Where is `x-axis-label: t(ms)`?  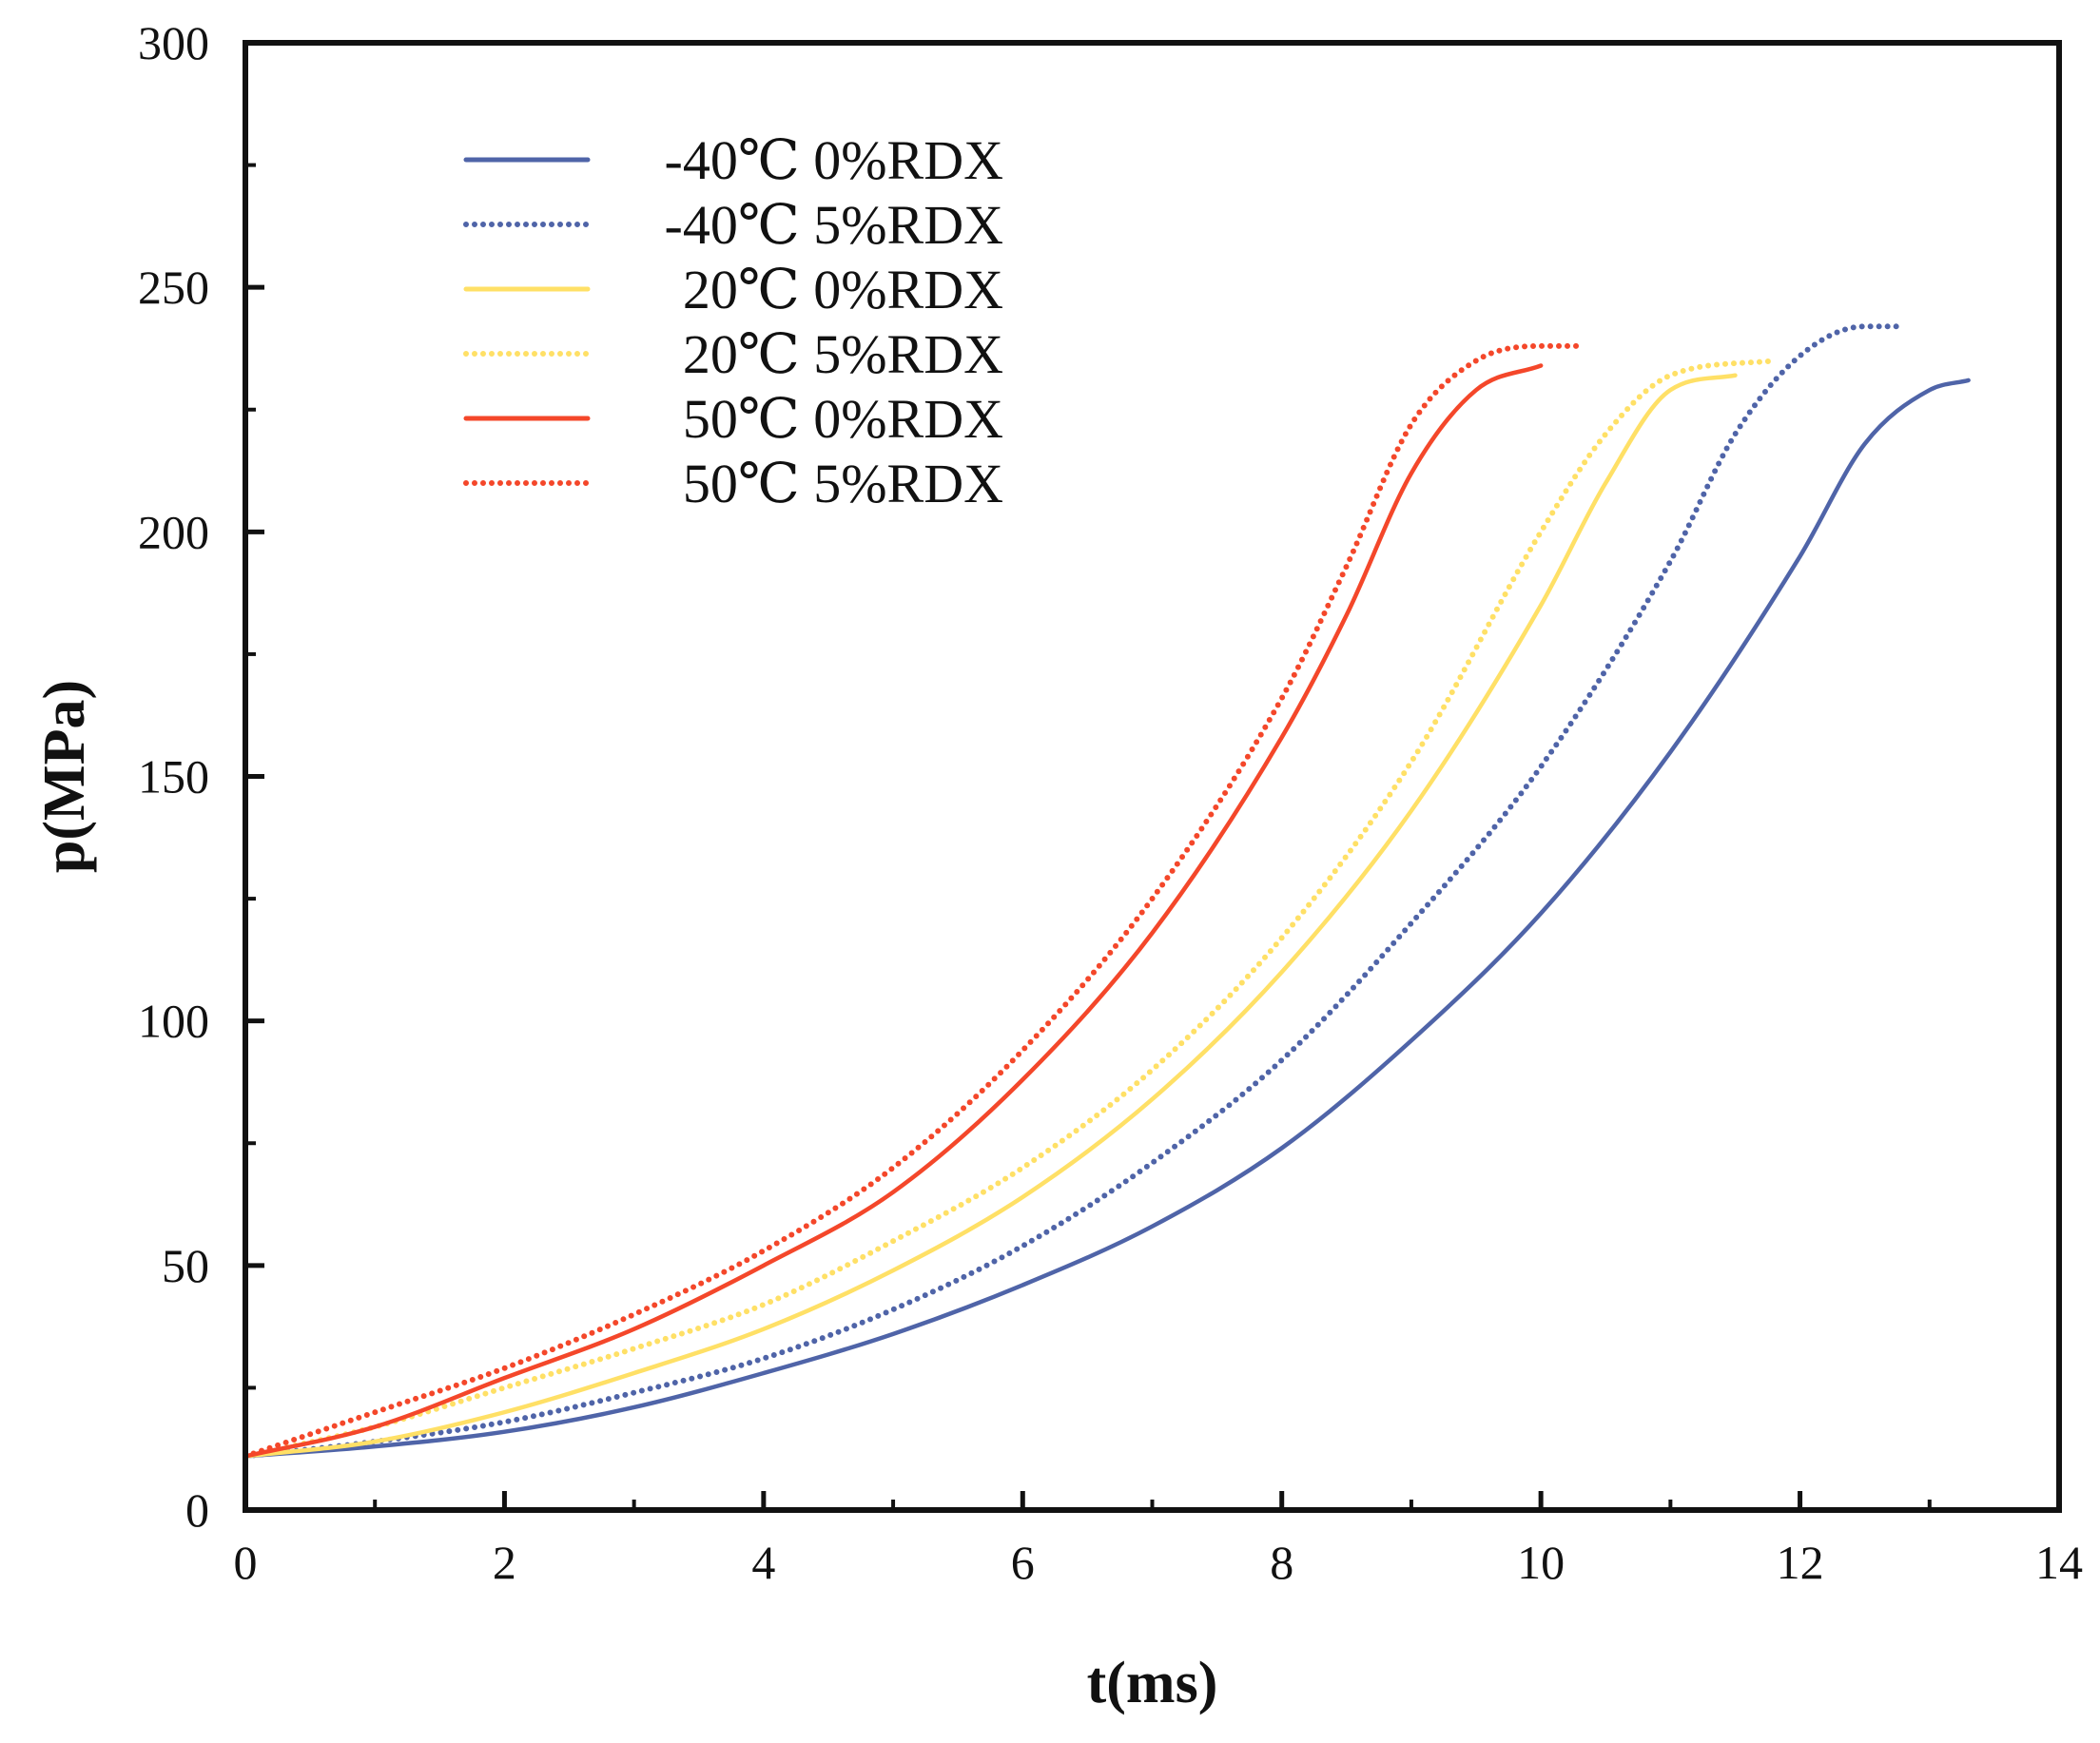 x-axis-label: t(ms) is located at coordinates (1152, 1683).